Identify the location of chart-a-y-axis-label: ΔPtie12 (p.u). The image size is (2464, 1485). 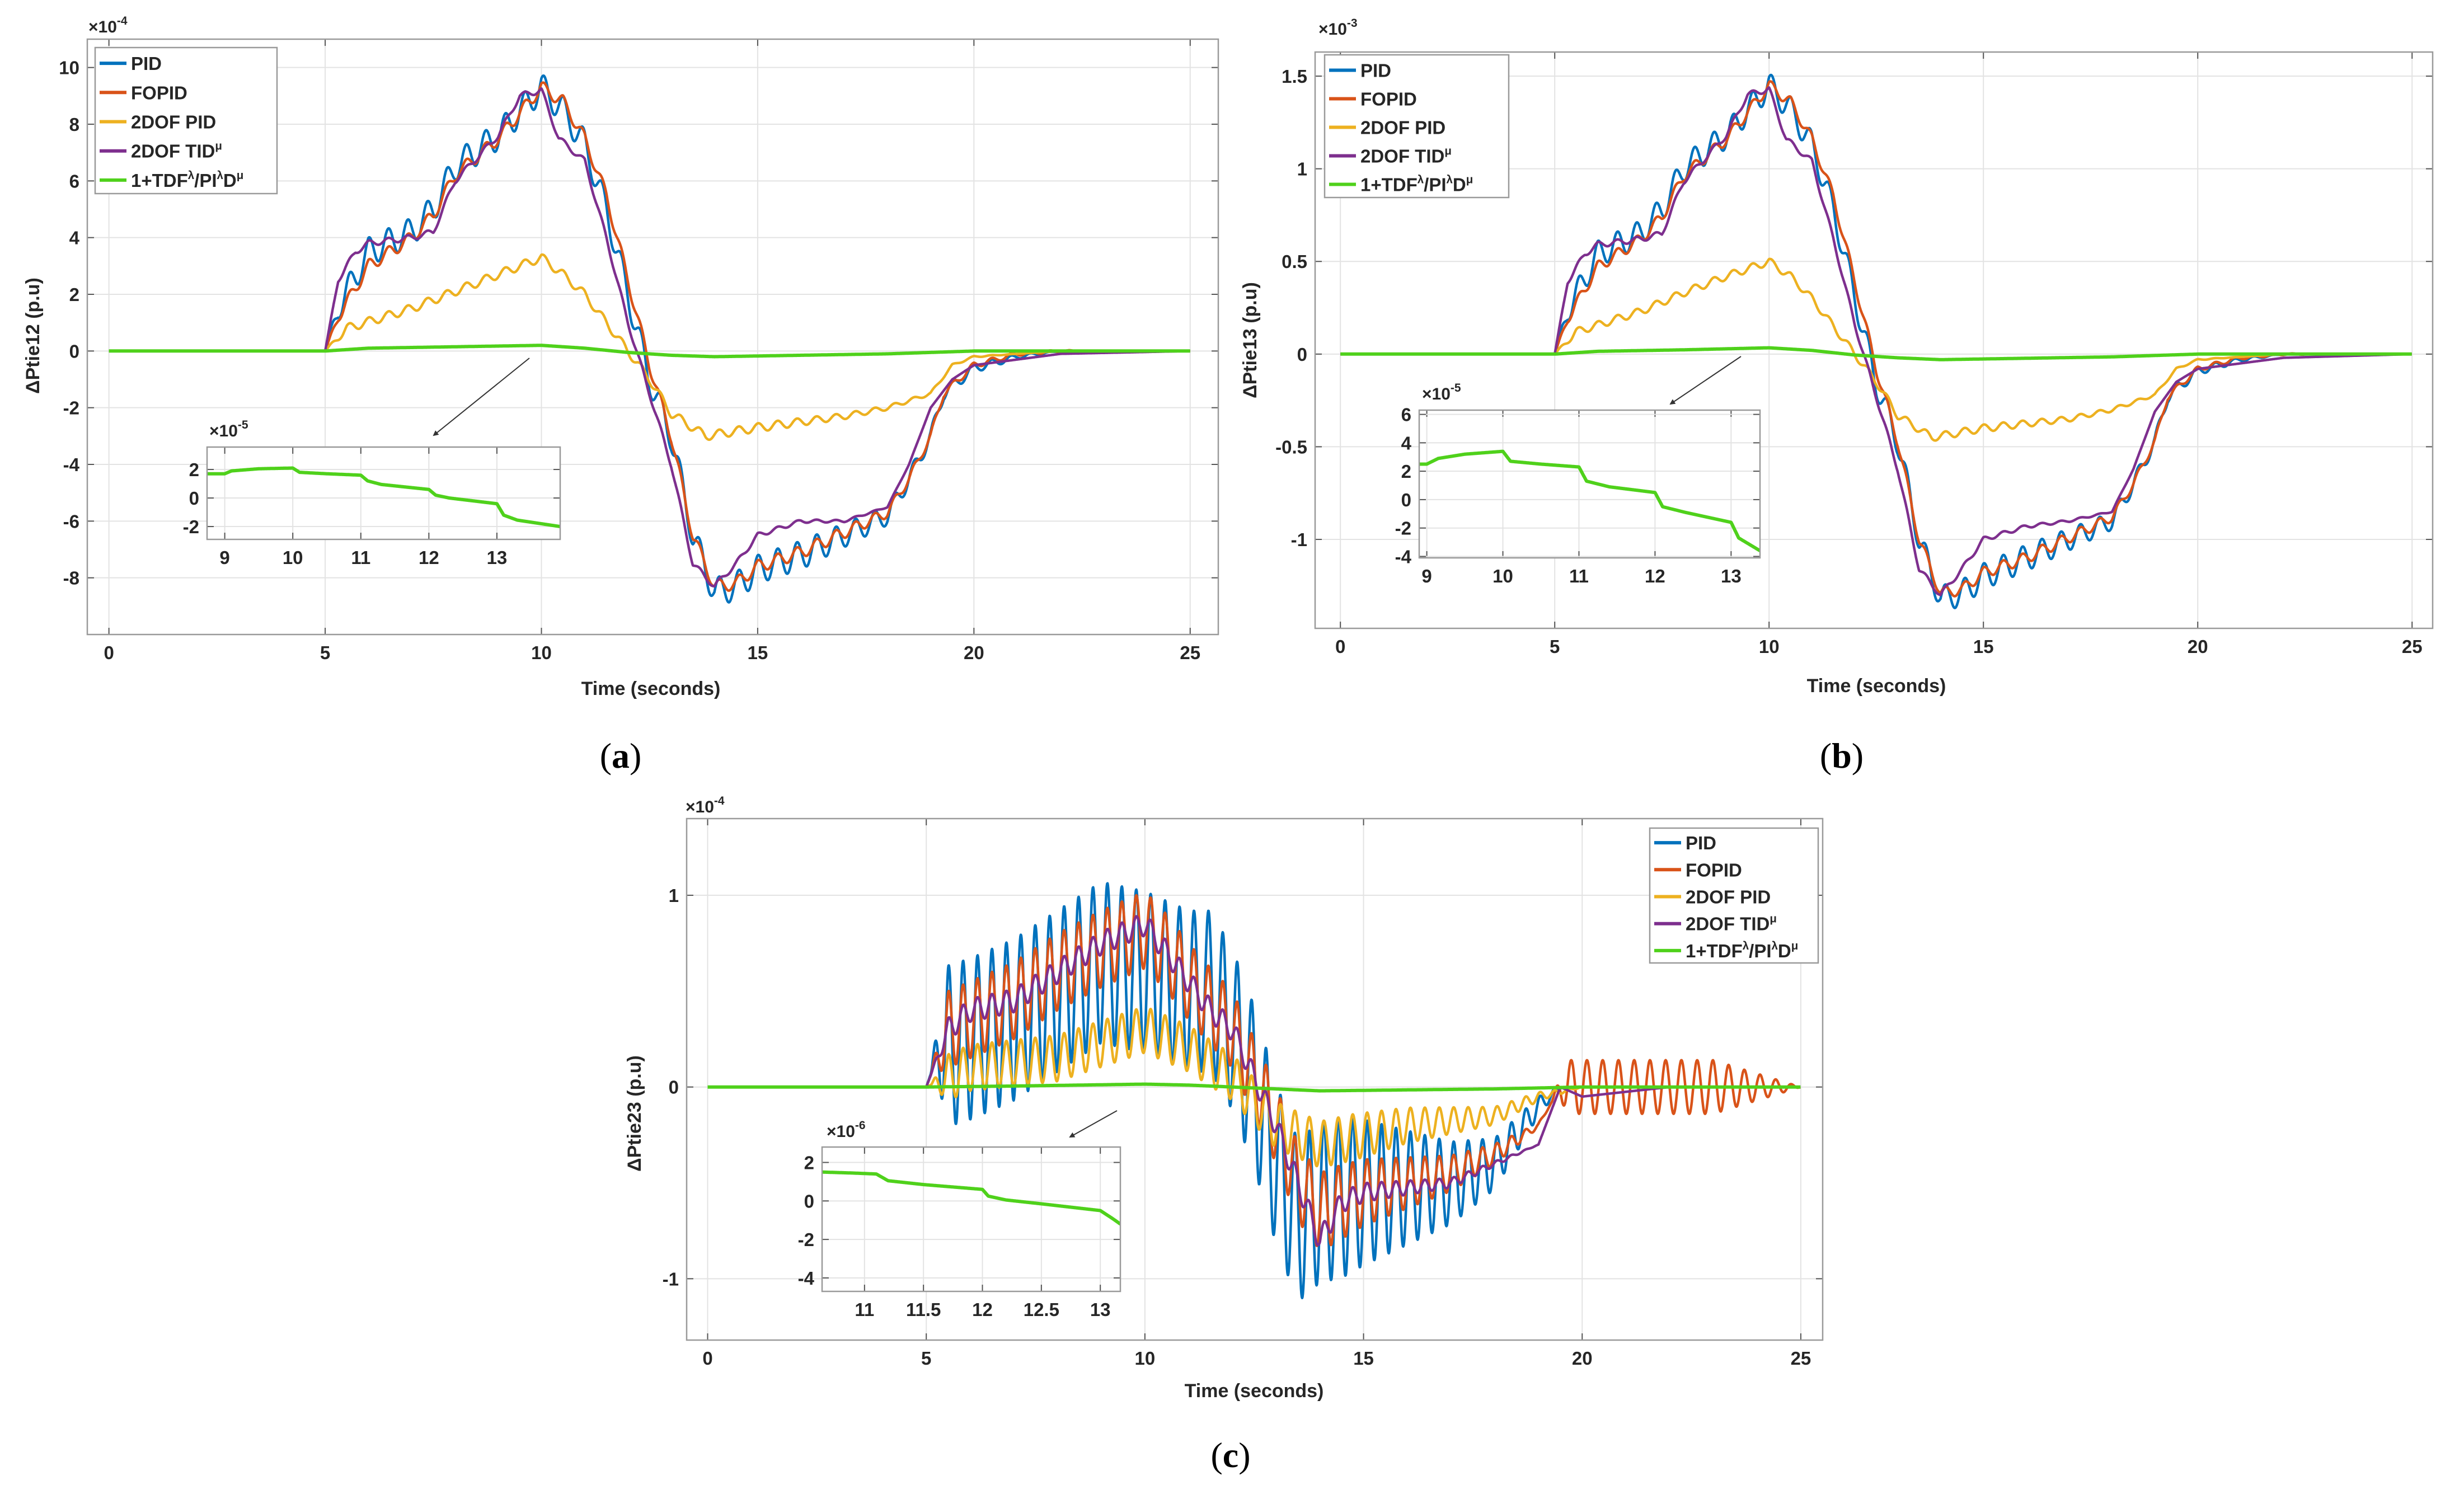
(33, 336).